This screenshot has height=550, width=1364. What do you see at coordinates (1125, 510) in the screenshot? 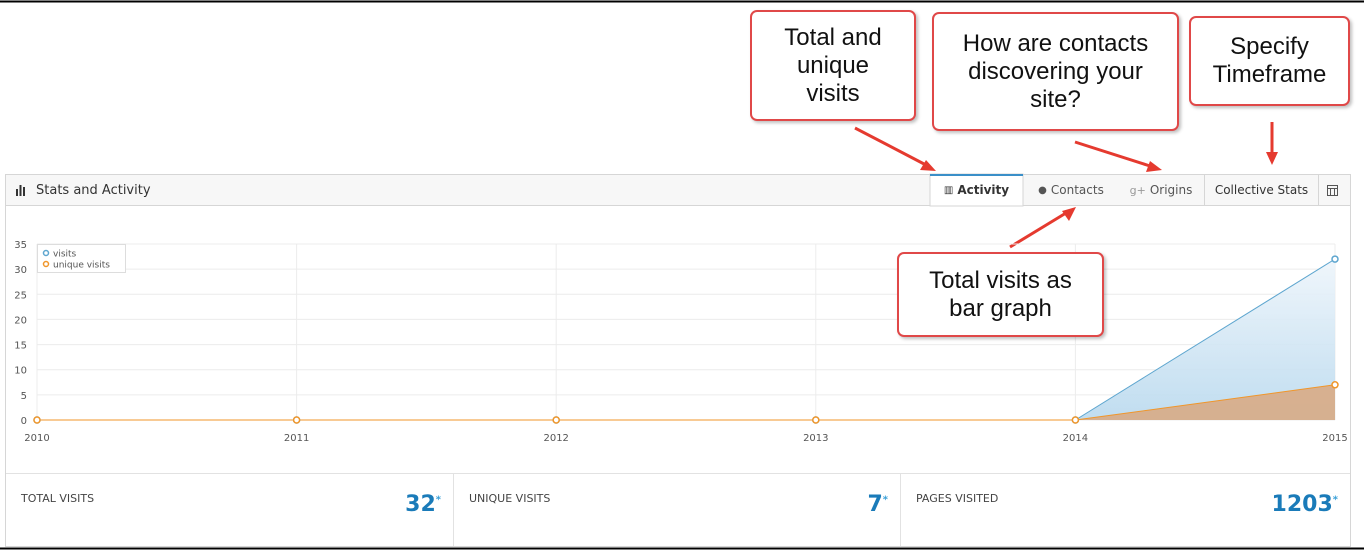
I see `stat: PAGES VISITED 1203*` at bounding box center [1125, 510].